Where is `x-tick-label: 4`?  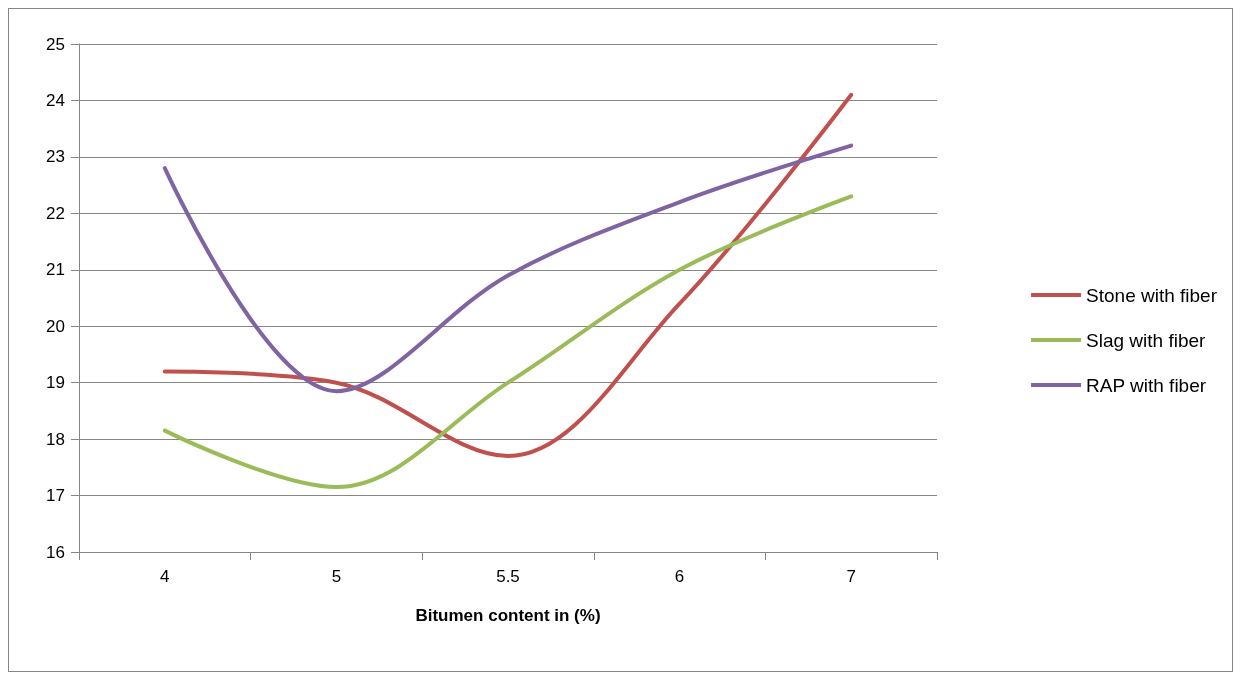
x-tick-label: 4 is located at coordinates (165, 576).